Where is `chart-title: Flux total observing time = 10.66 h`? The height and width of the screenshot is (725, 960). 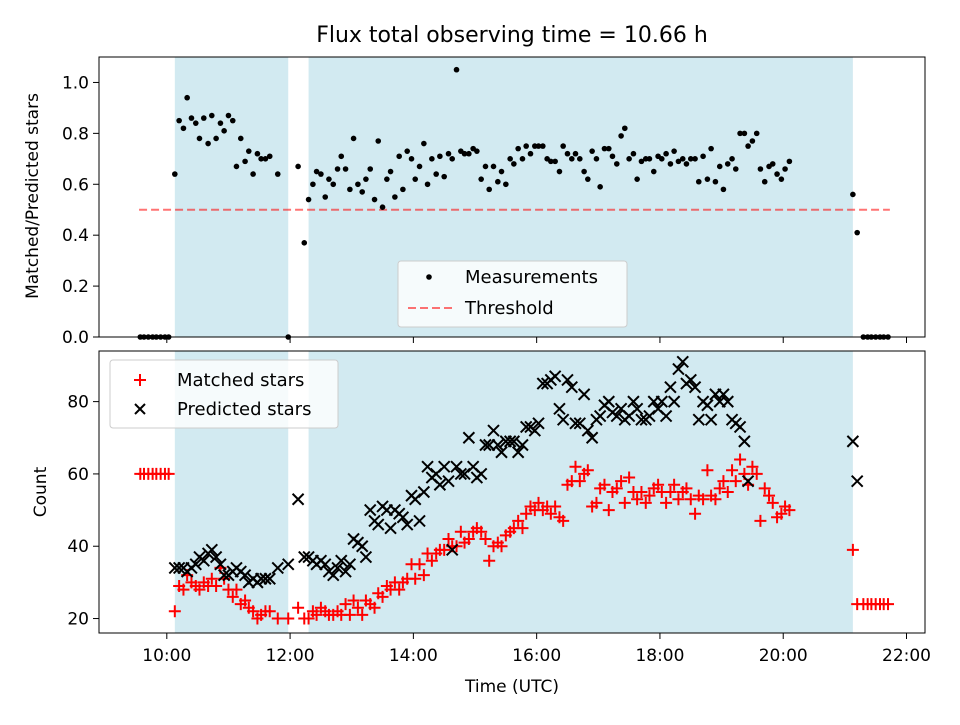 chart-title: Flux total observing time = 10.66 h is located at coordinates (512, 35).